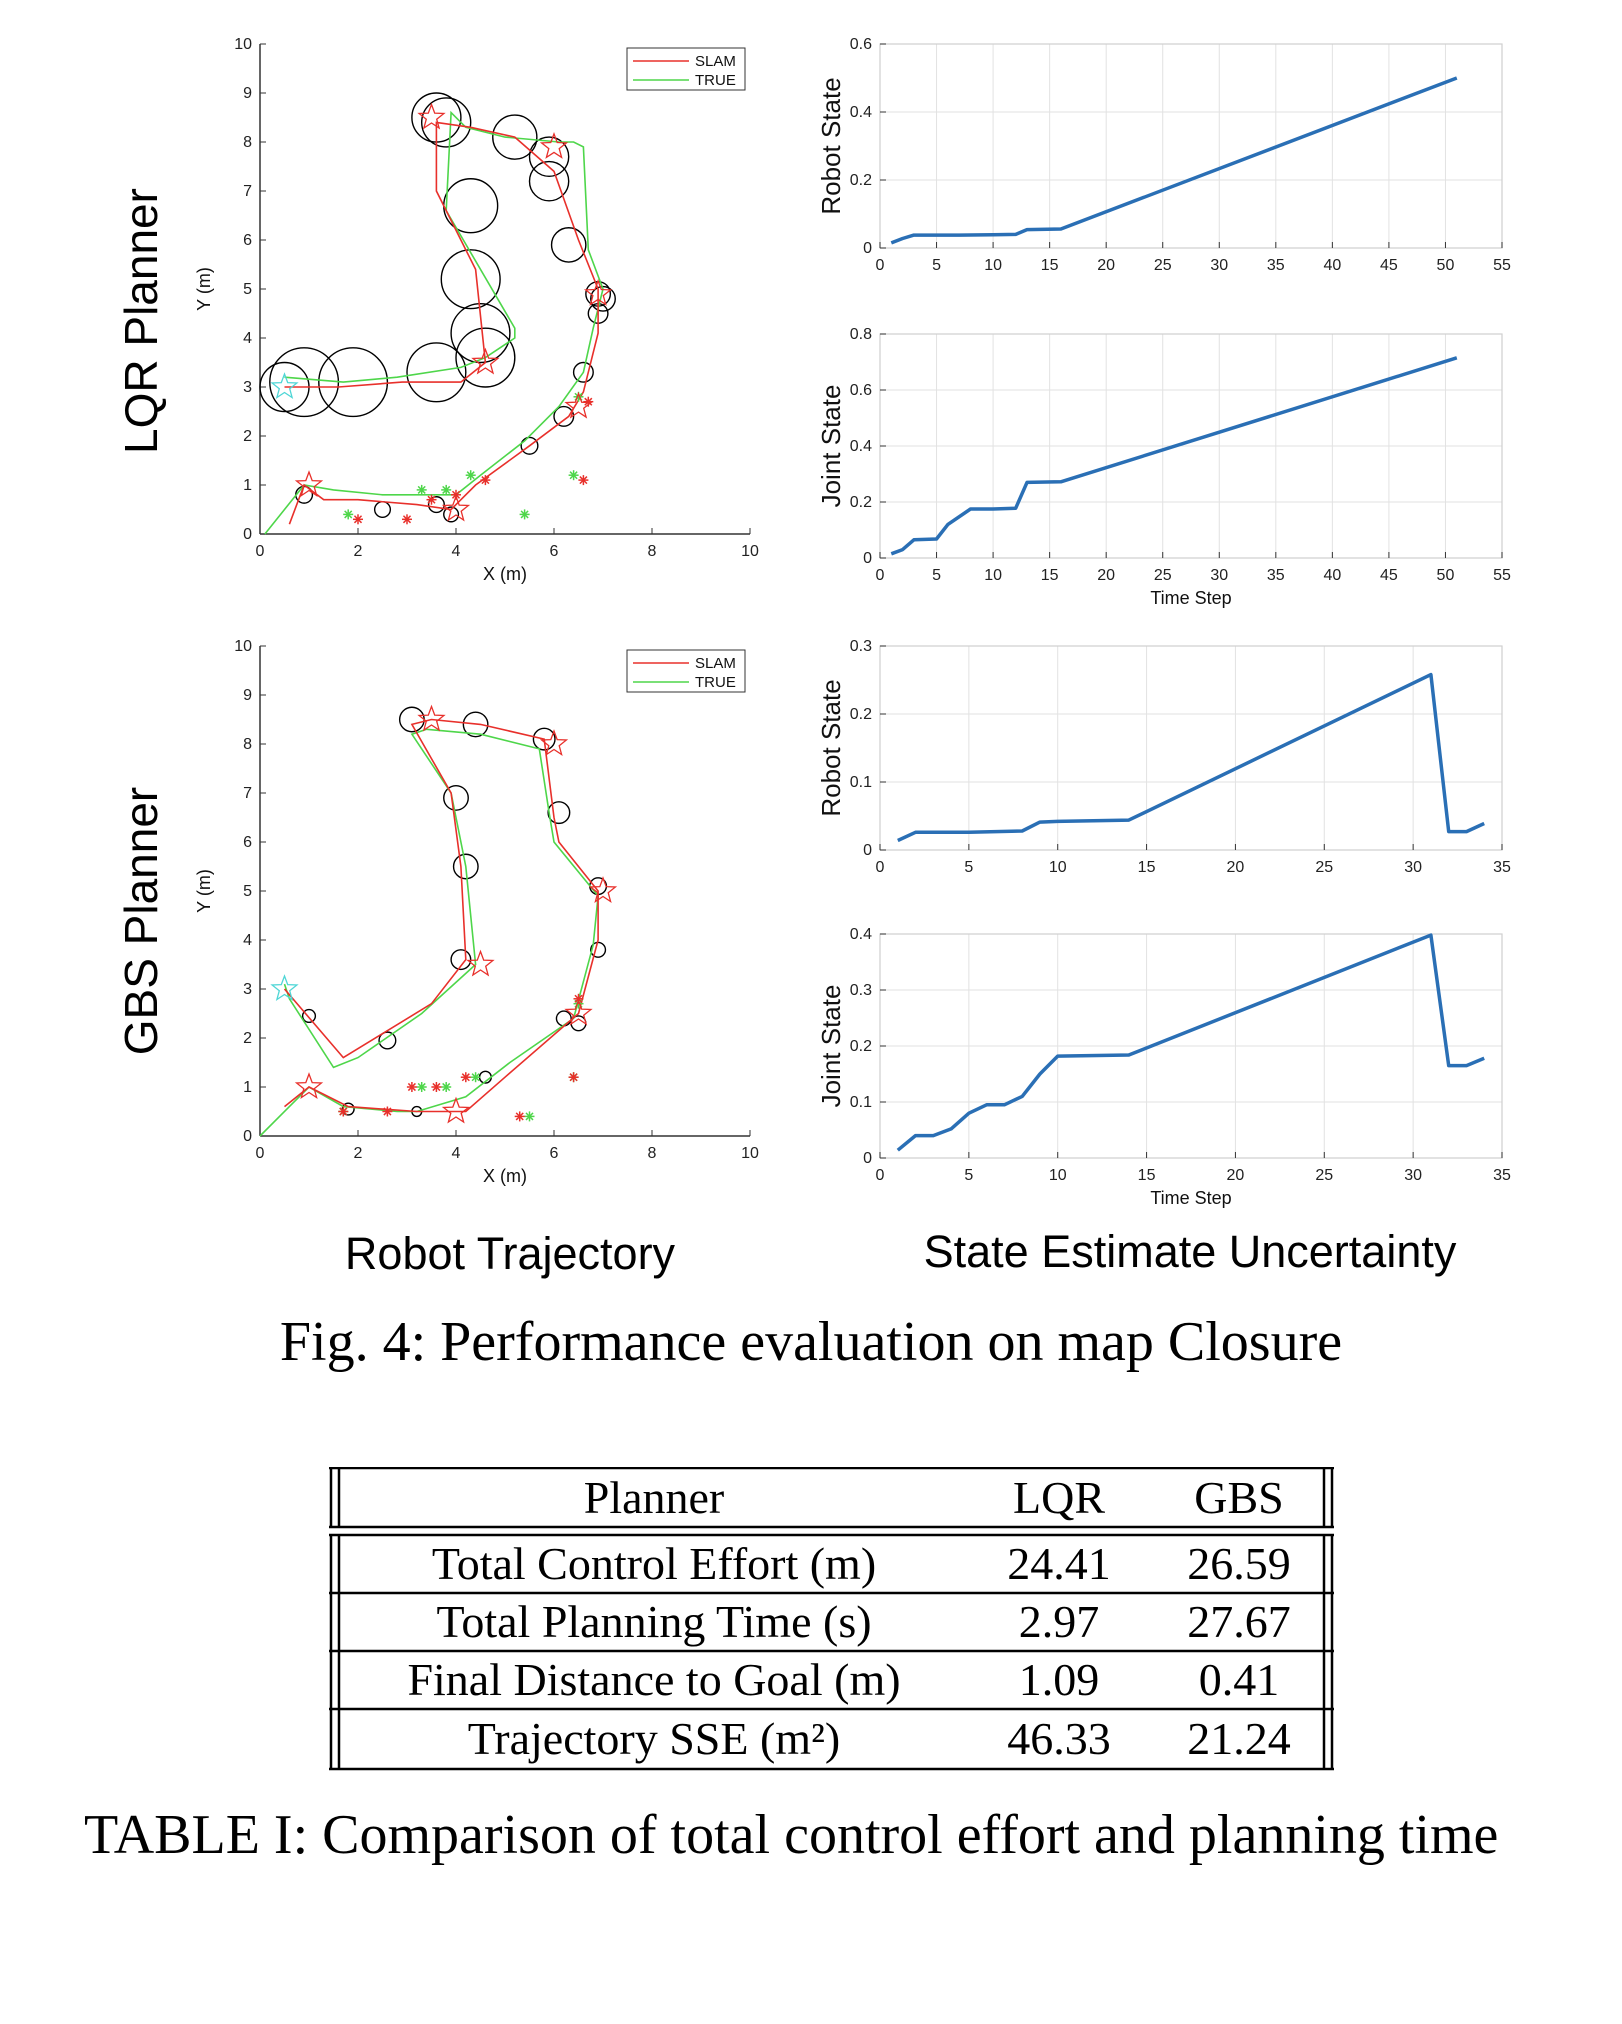 Image resolution: width=1622 pixels, height=2024 pixels. I want to click on y-tick-label: 0.4, so click(861, 934).